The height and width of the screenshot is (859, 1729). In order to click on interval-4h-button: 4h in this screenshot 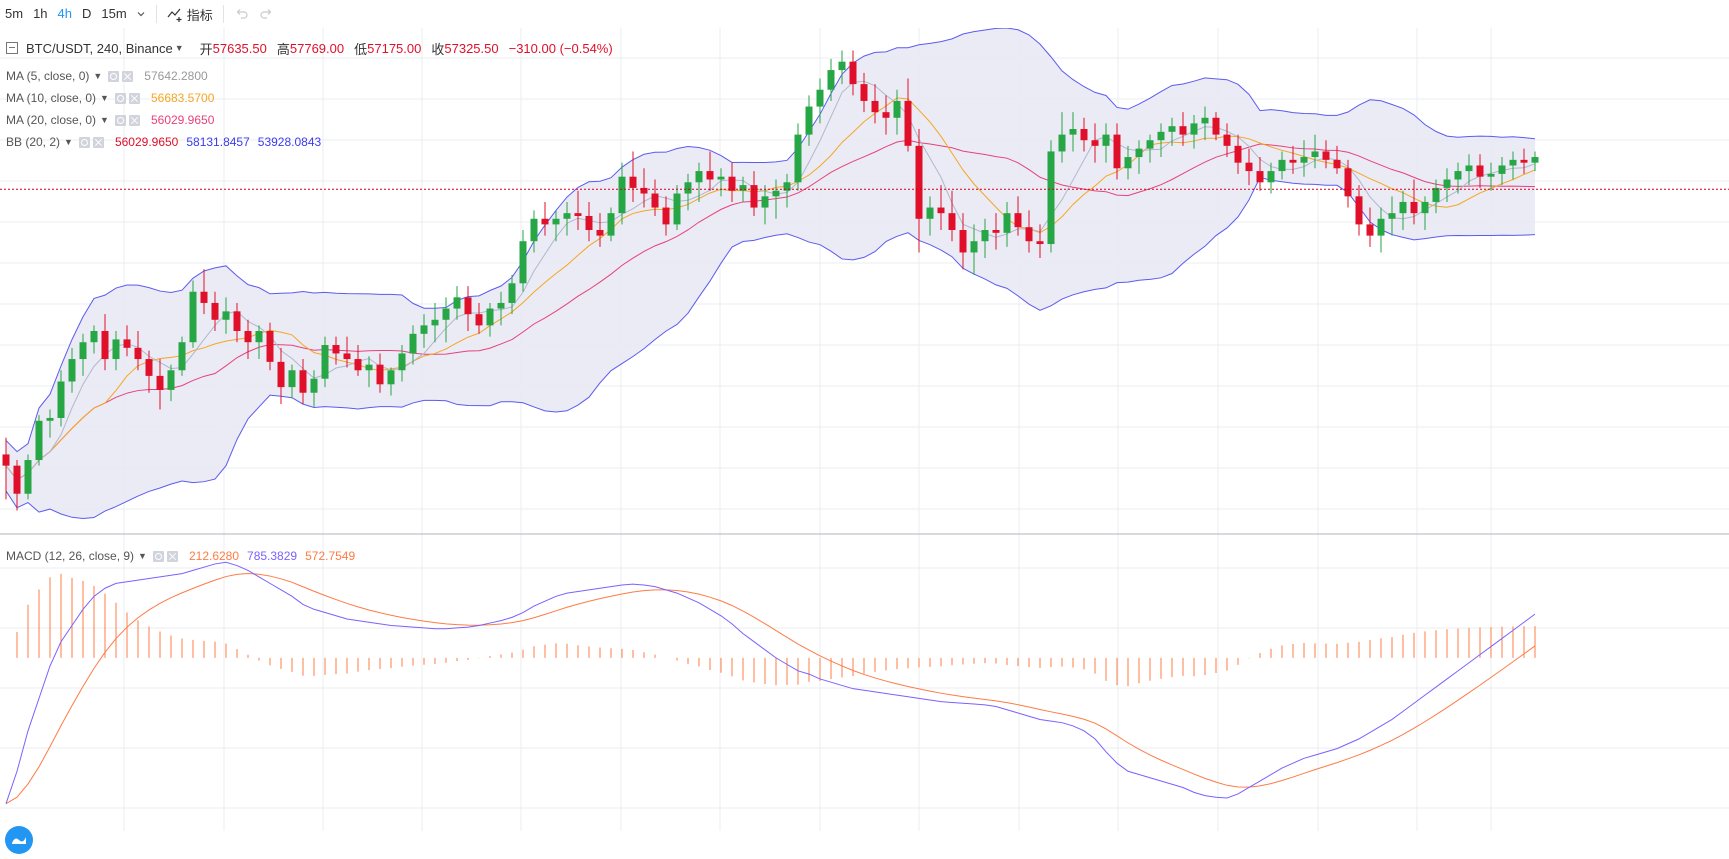, I will do `click(64, 13)`.